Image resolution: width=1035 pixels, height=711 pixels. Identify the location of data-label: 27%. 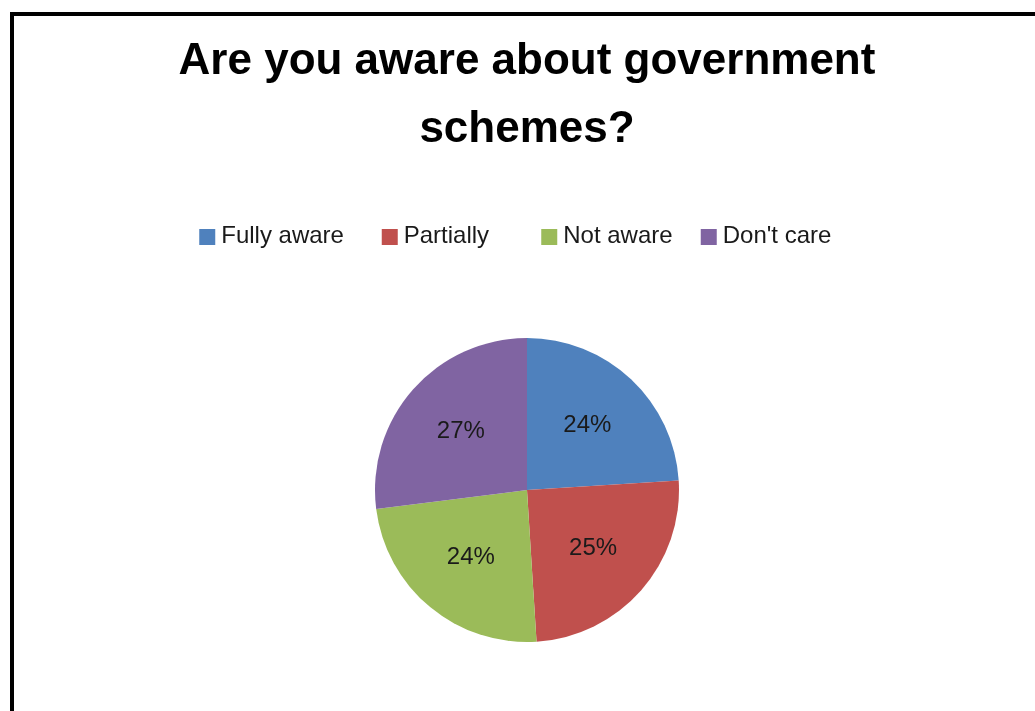
(460, 430).